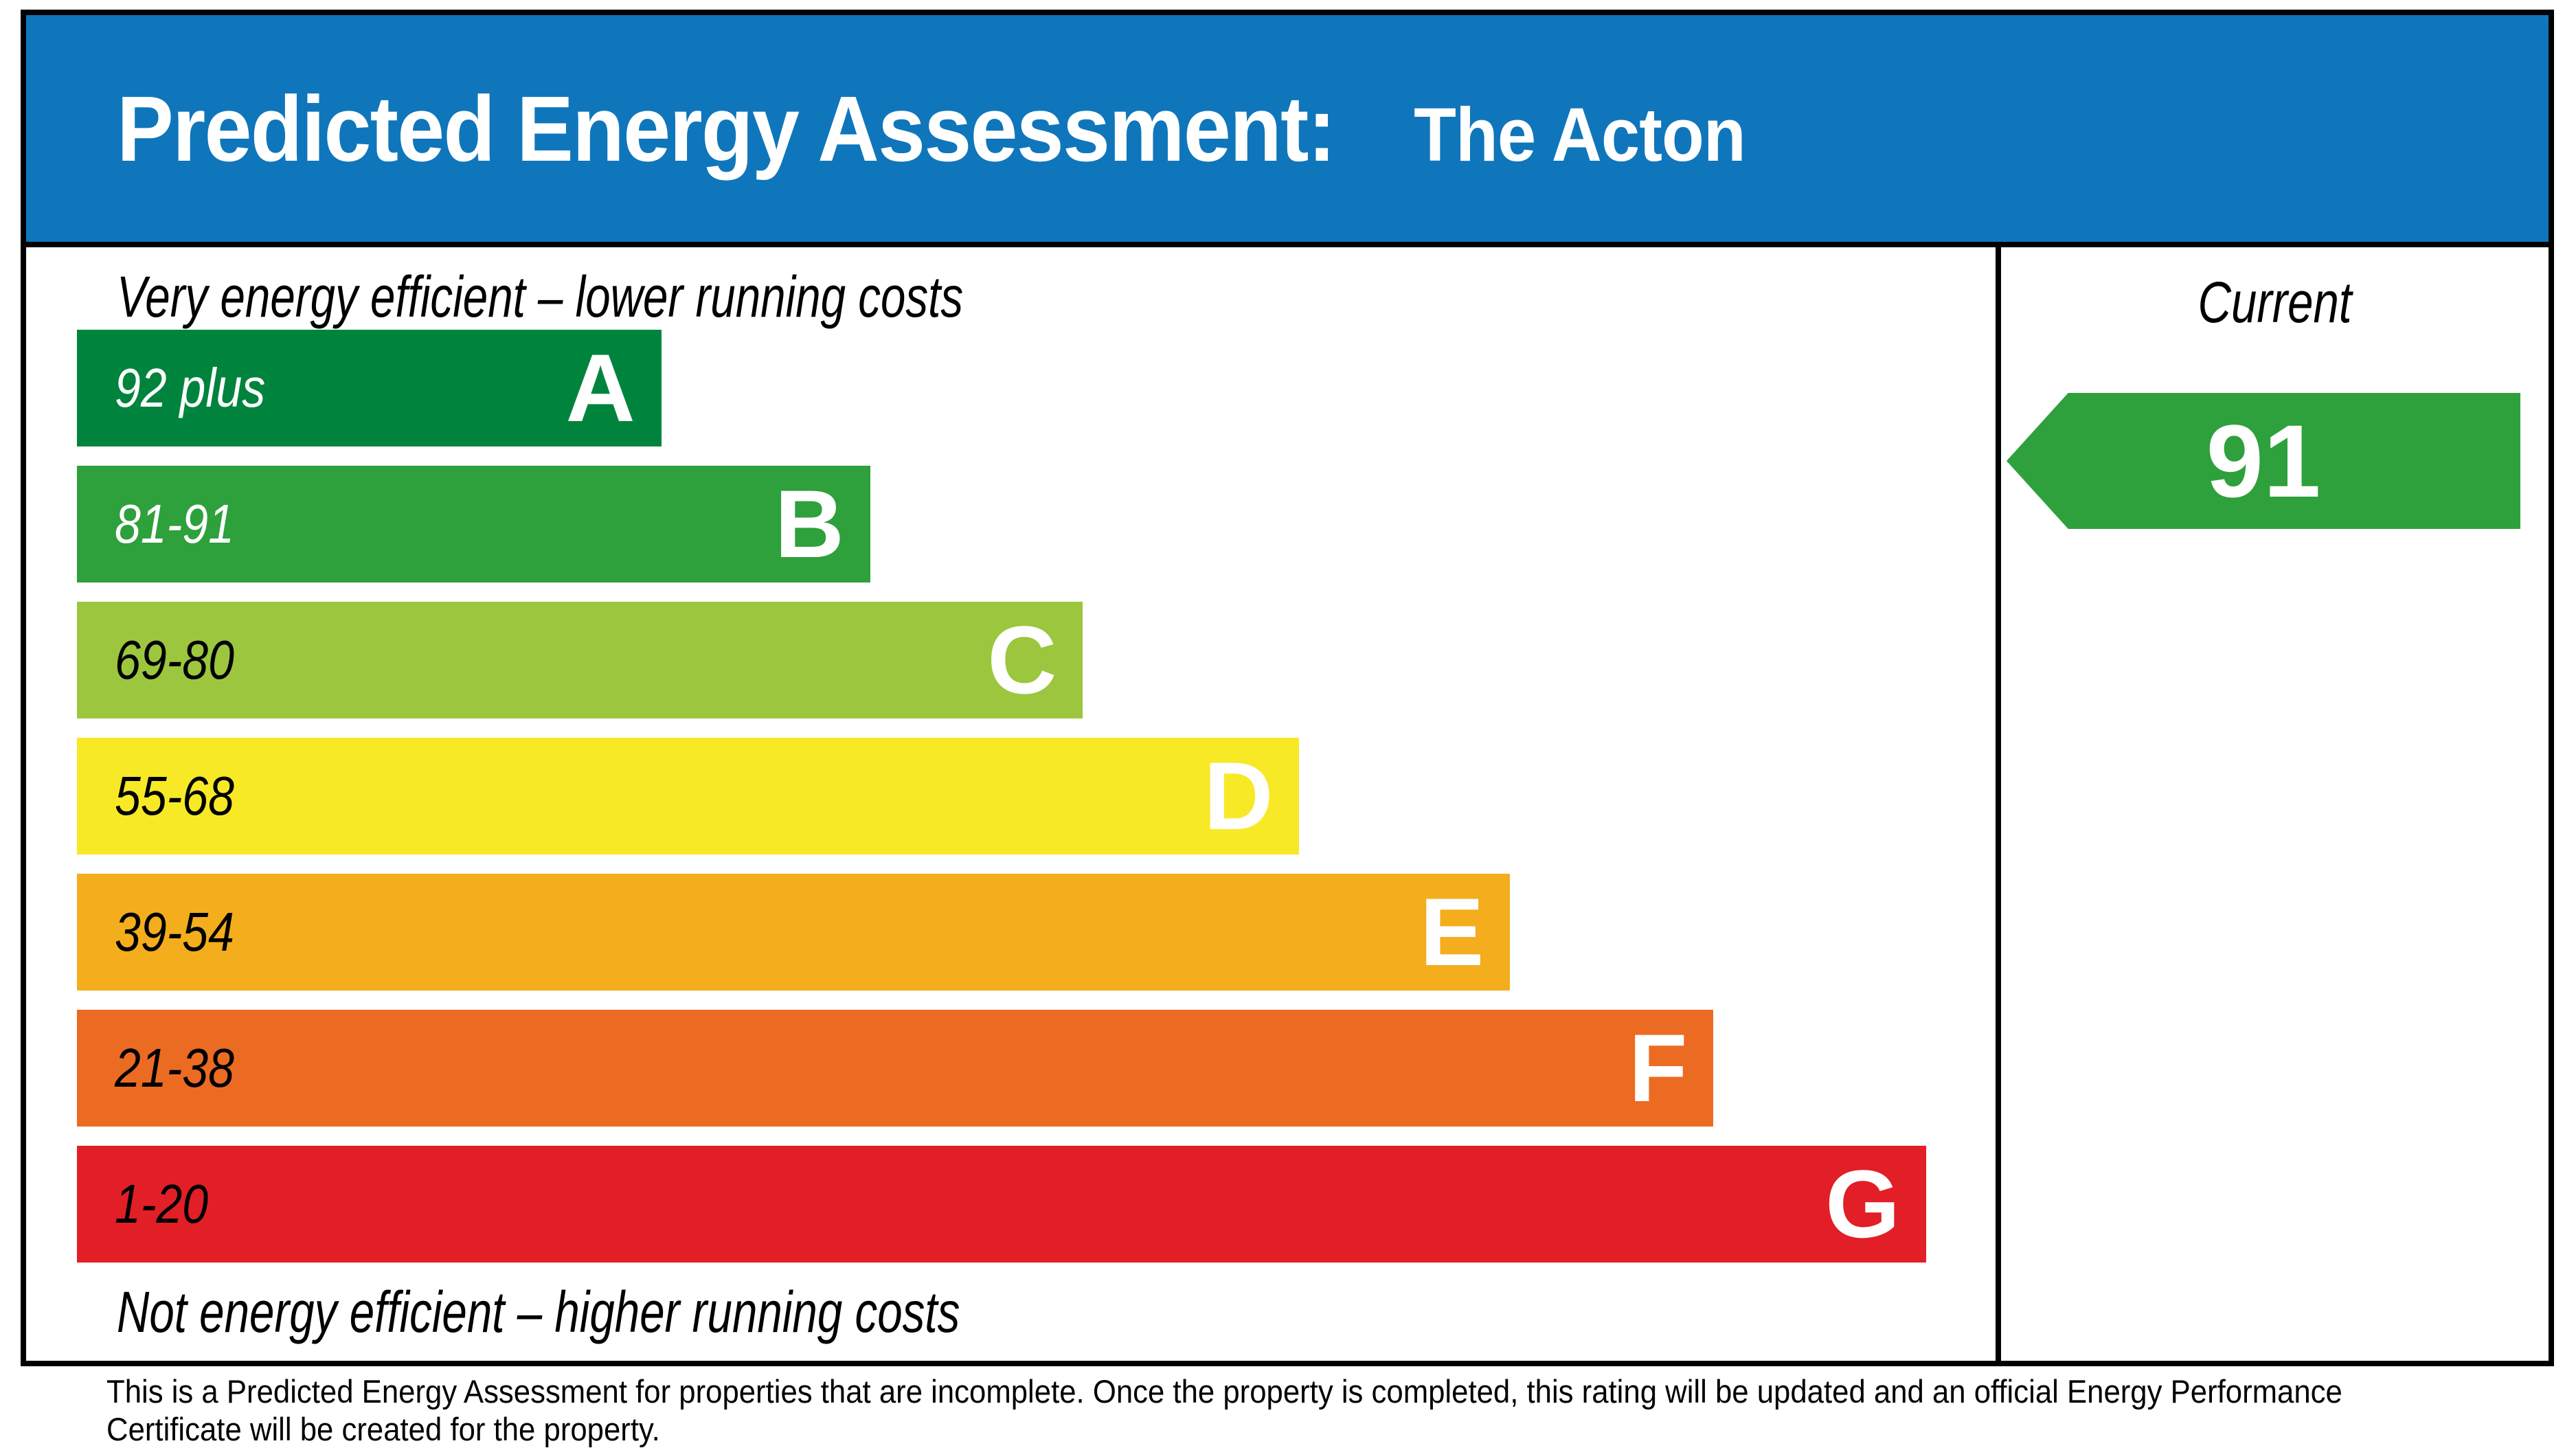  What do you see at coordinates (809, 524) in the screenshot?
I see `band-letter: B` at bounding box center [809, 524].